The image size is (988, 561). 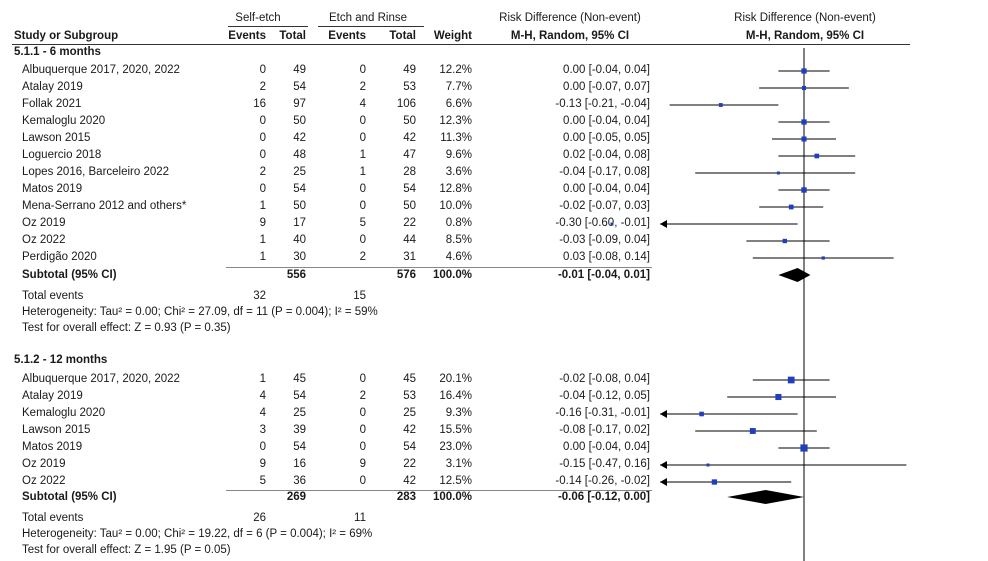 What do you see at coordinates (458, 464) in the screenshot?
I see `study-weight: 3.1%` at bounding box center [458, 464].